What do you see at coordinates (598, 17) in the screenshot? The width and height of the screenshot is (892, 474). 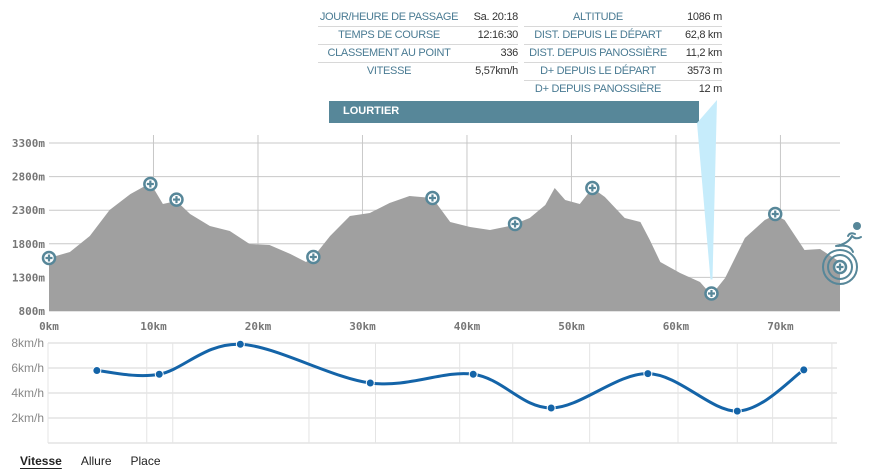 I see `info-label: ALTITUDE` at bounding box center [598, 17].